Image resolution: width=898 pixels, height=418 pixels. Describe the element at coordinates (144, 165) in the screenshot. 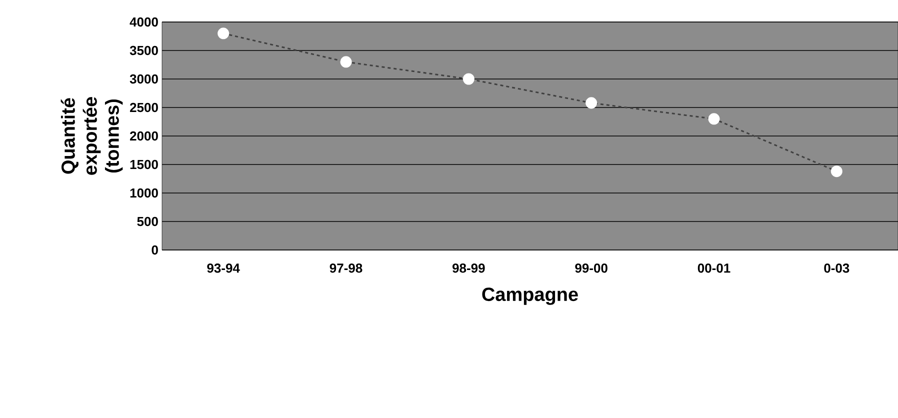

I see `y-tick-label: 1500` at that location.